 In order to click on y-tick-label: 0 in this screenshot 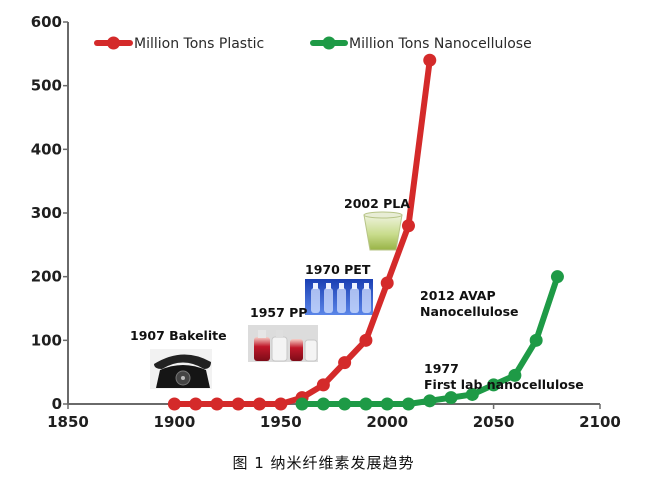, I will do `click(57, 404)`.